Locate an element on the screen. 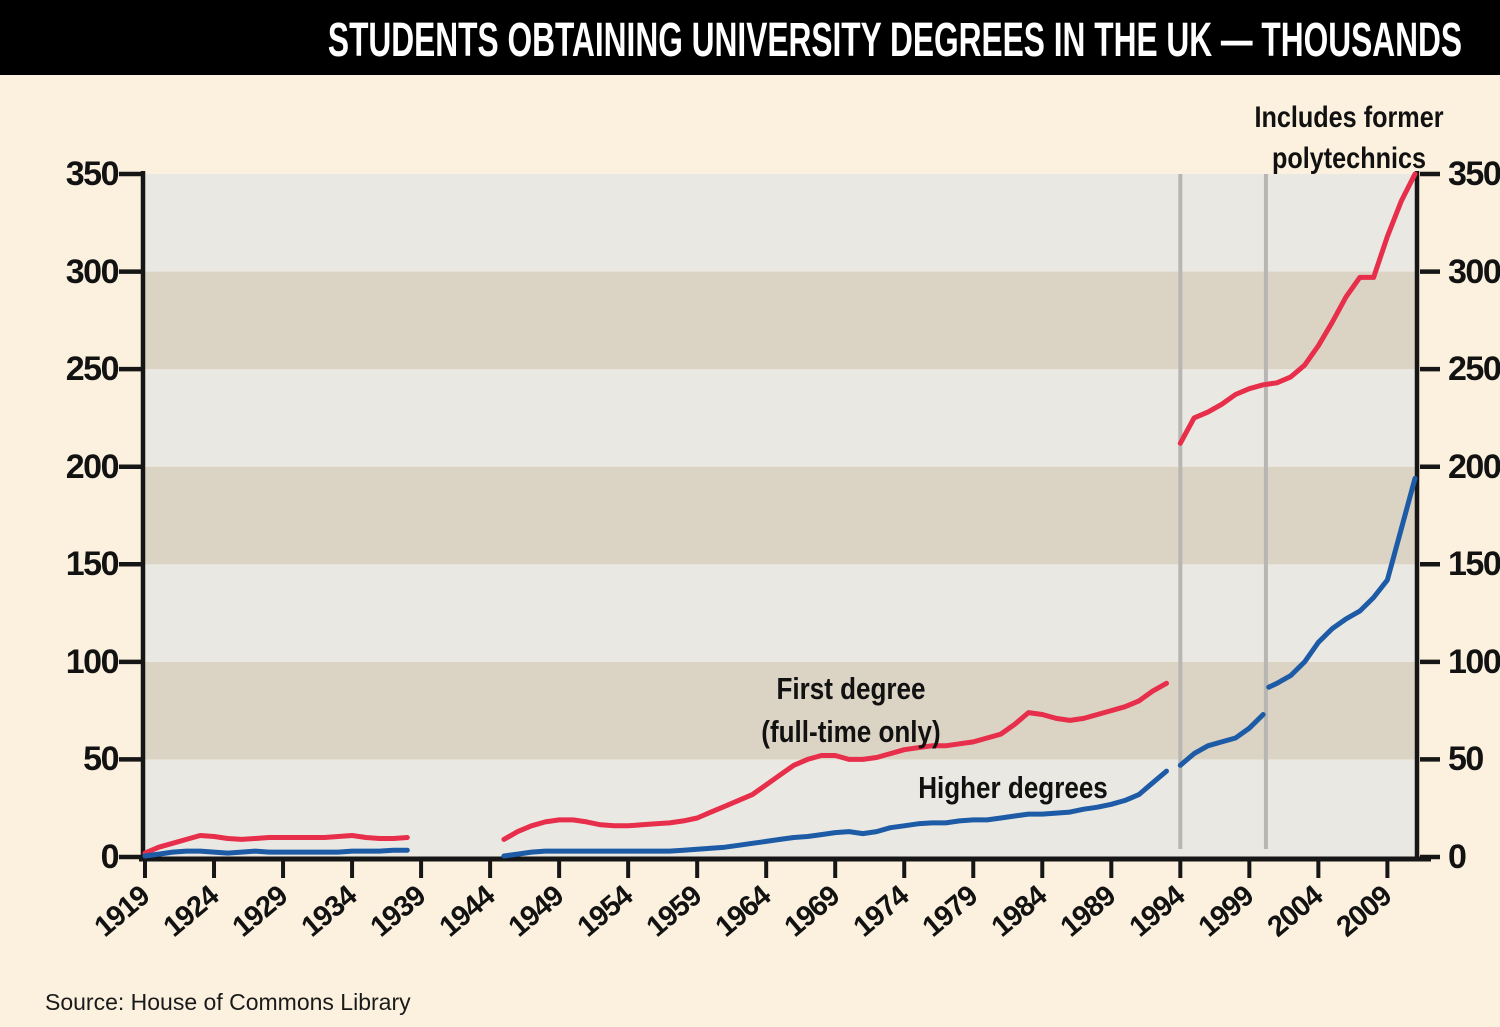  annotation-includes-line1: Includes former is located at coordinates (1349, 117).